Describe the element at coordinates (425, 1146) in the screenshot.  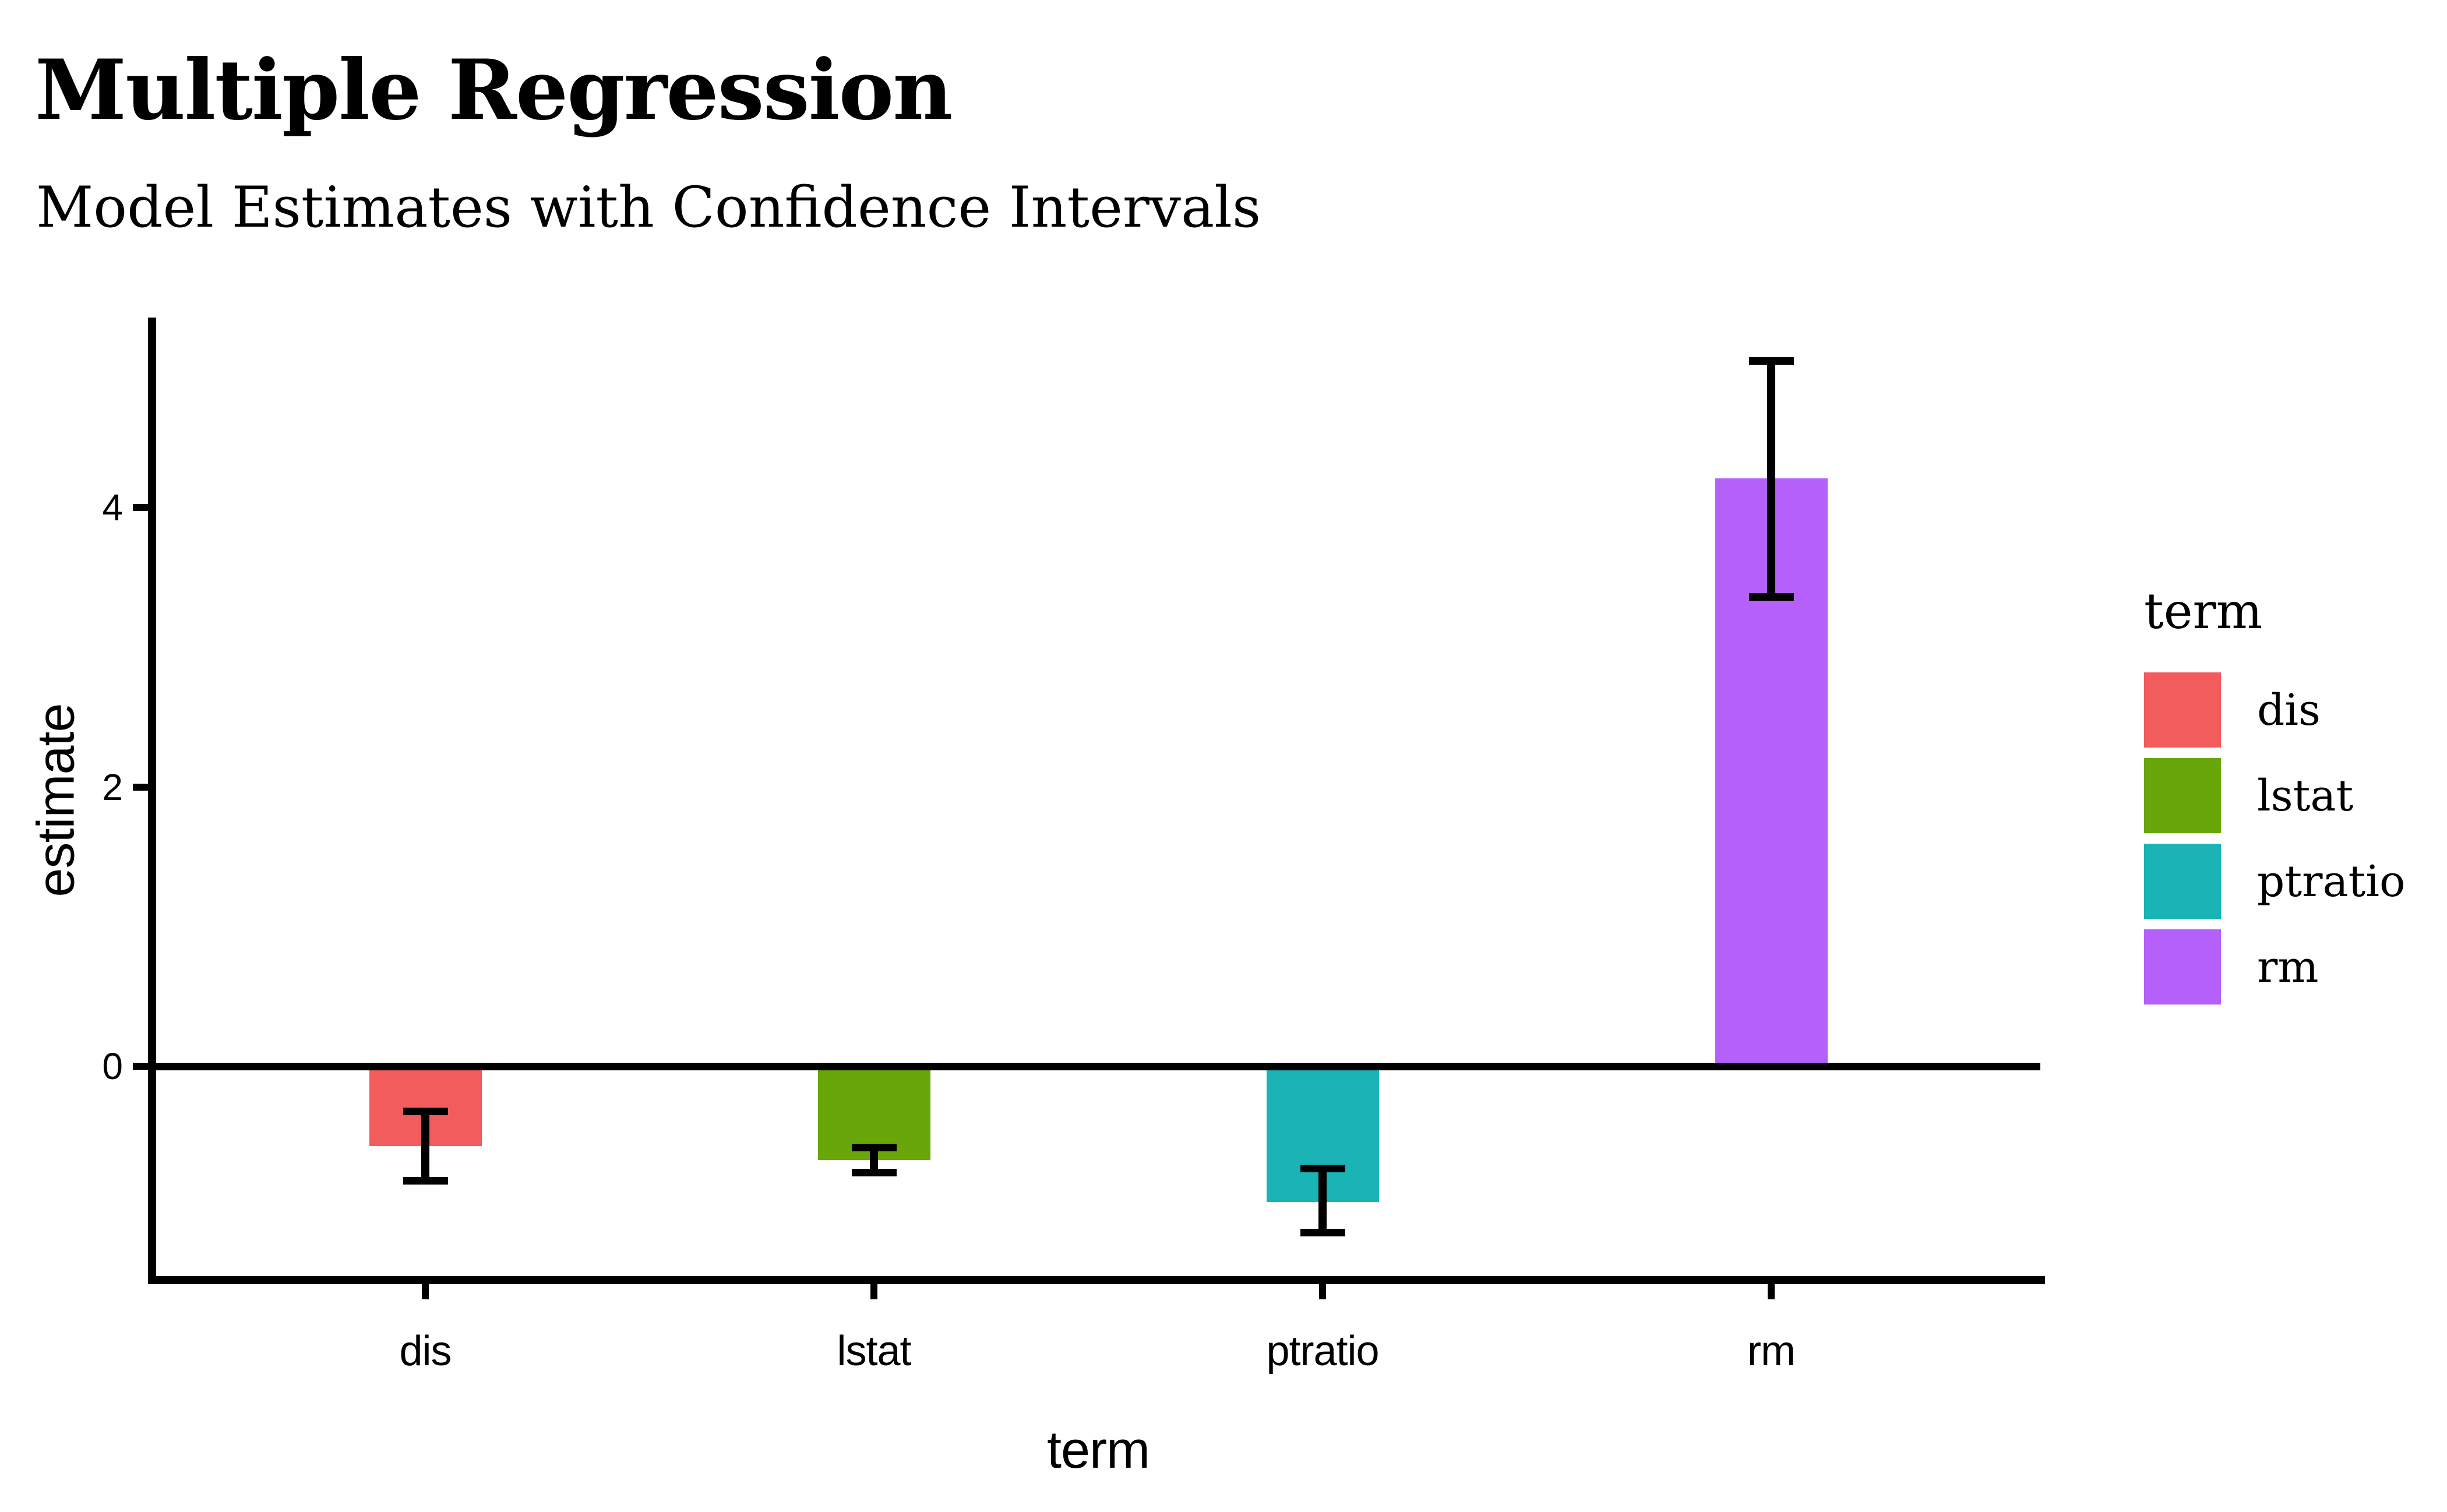
I see `error-bar-stem-dis` at that location.